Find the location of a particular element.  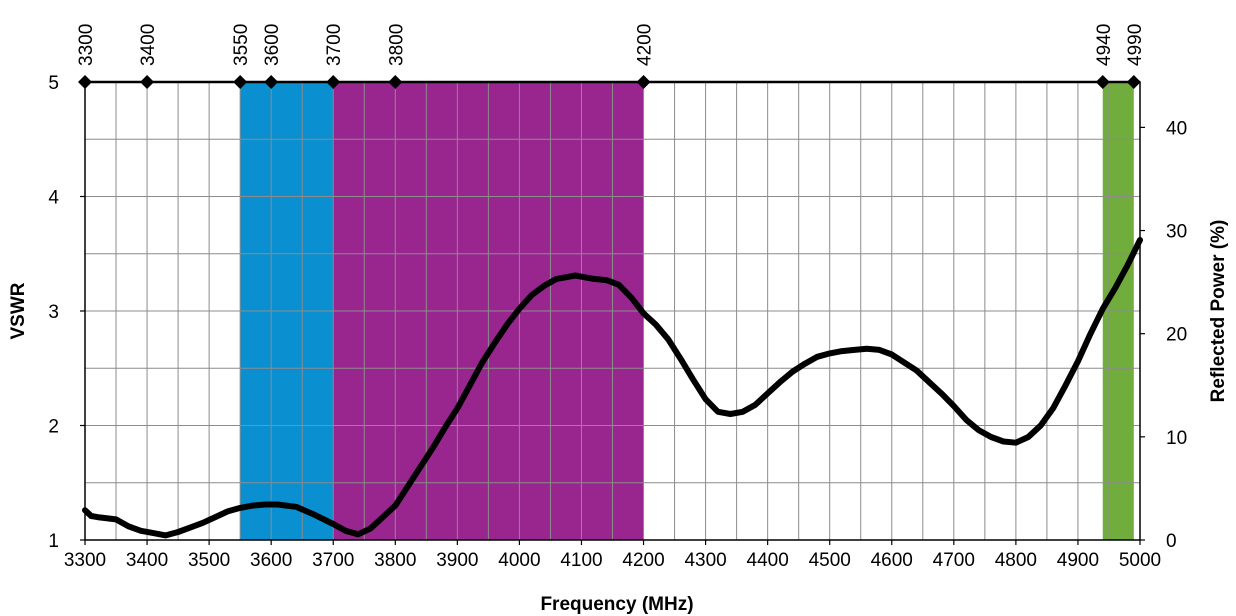

y2-tick-labels: 0 10 20 30 40 is located at coordinates (1176, 335).